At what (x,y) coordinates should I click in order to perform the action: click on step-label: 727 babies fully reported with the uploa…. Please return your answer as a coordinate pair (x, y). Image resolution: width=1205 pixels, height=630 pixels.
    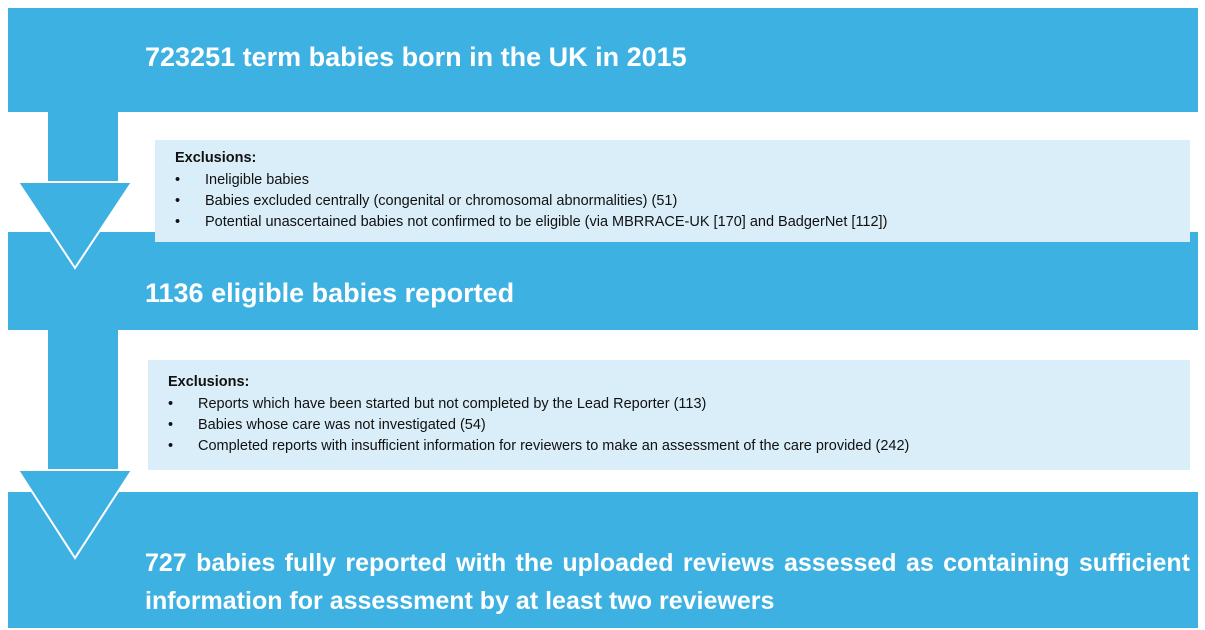
    Looking at the image, I should click on (667, 582).